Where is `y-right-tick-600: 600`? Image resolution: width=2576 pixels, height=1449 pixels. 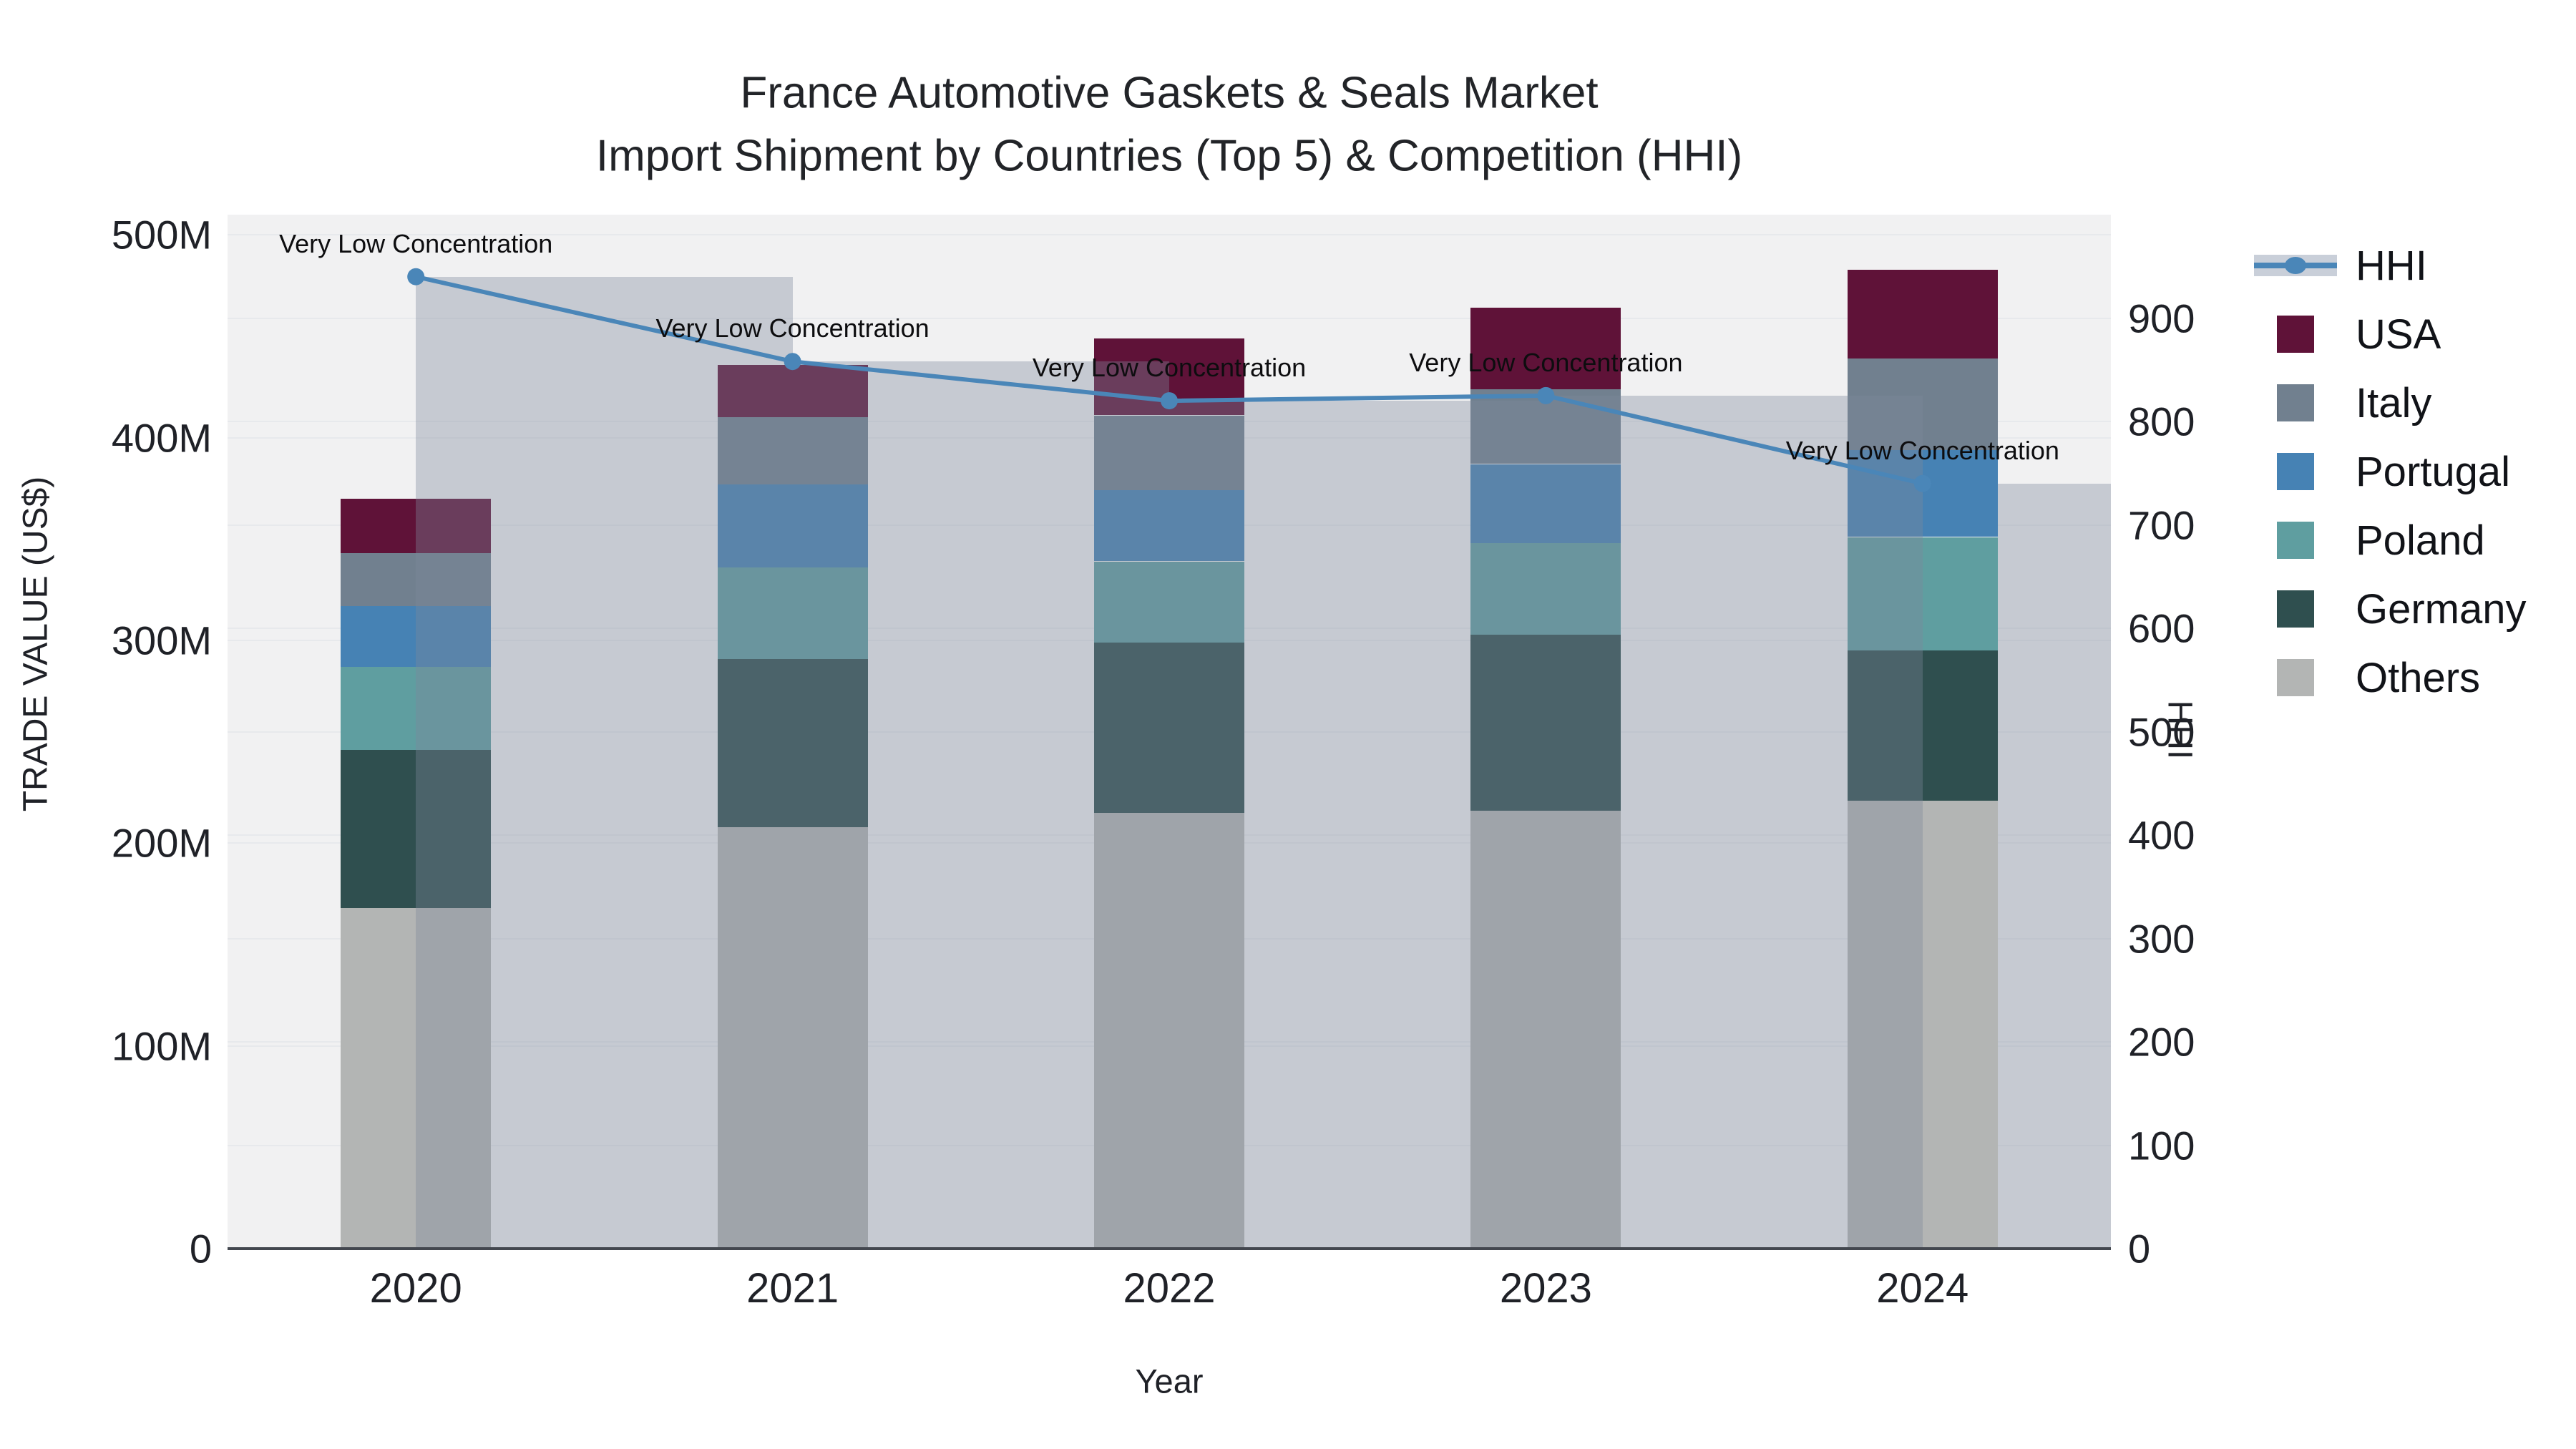
y-right-tick-600: 600 is located at coordinates (2161, 628).